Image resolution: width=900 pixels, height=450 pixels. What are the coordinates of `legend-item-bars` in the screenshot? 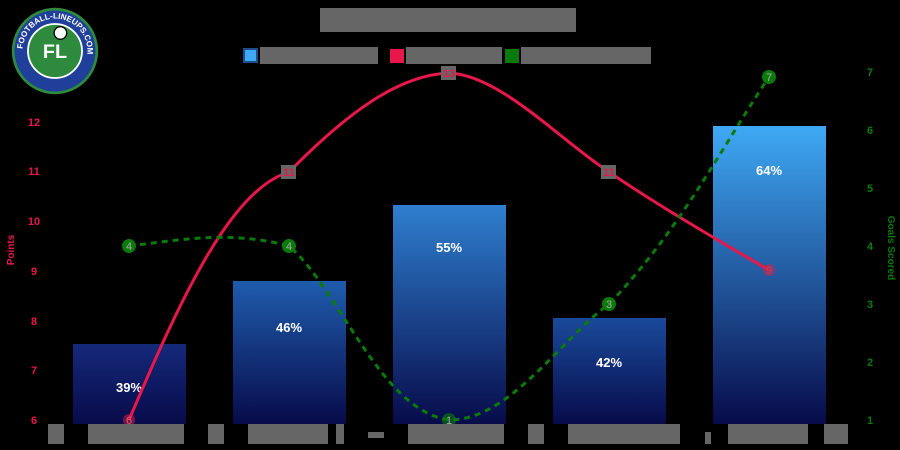 It's located at (310, 55).